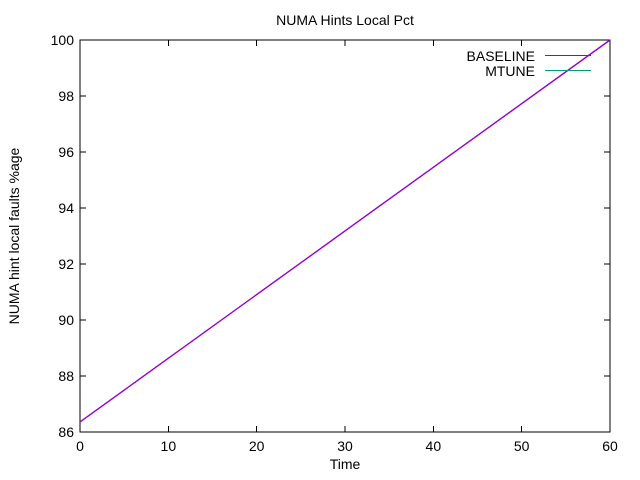 Image resolution: width=640 pixels, height=480 pixels. I want to click on y-tick-label: 98, so click(66, 96).